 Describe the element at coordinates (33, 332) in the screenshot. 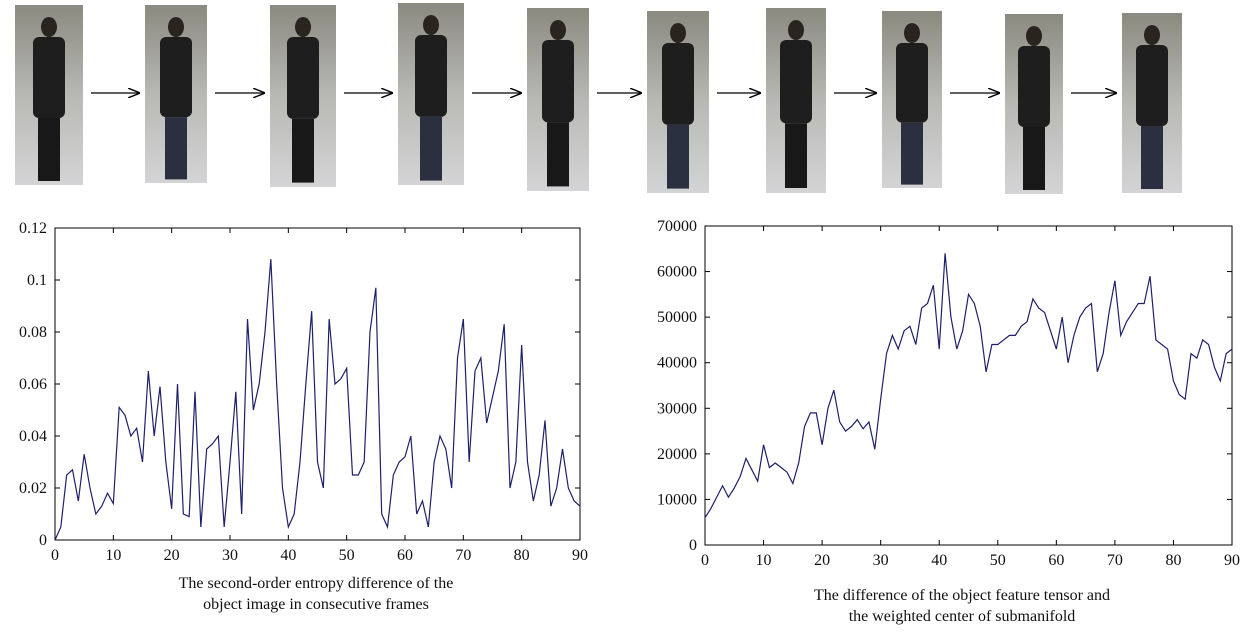

I see `y-tick-label: 0.08` at that location.